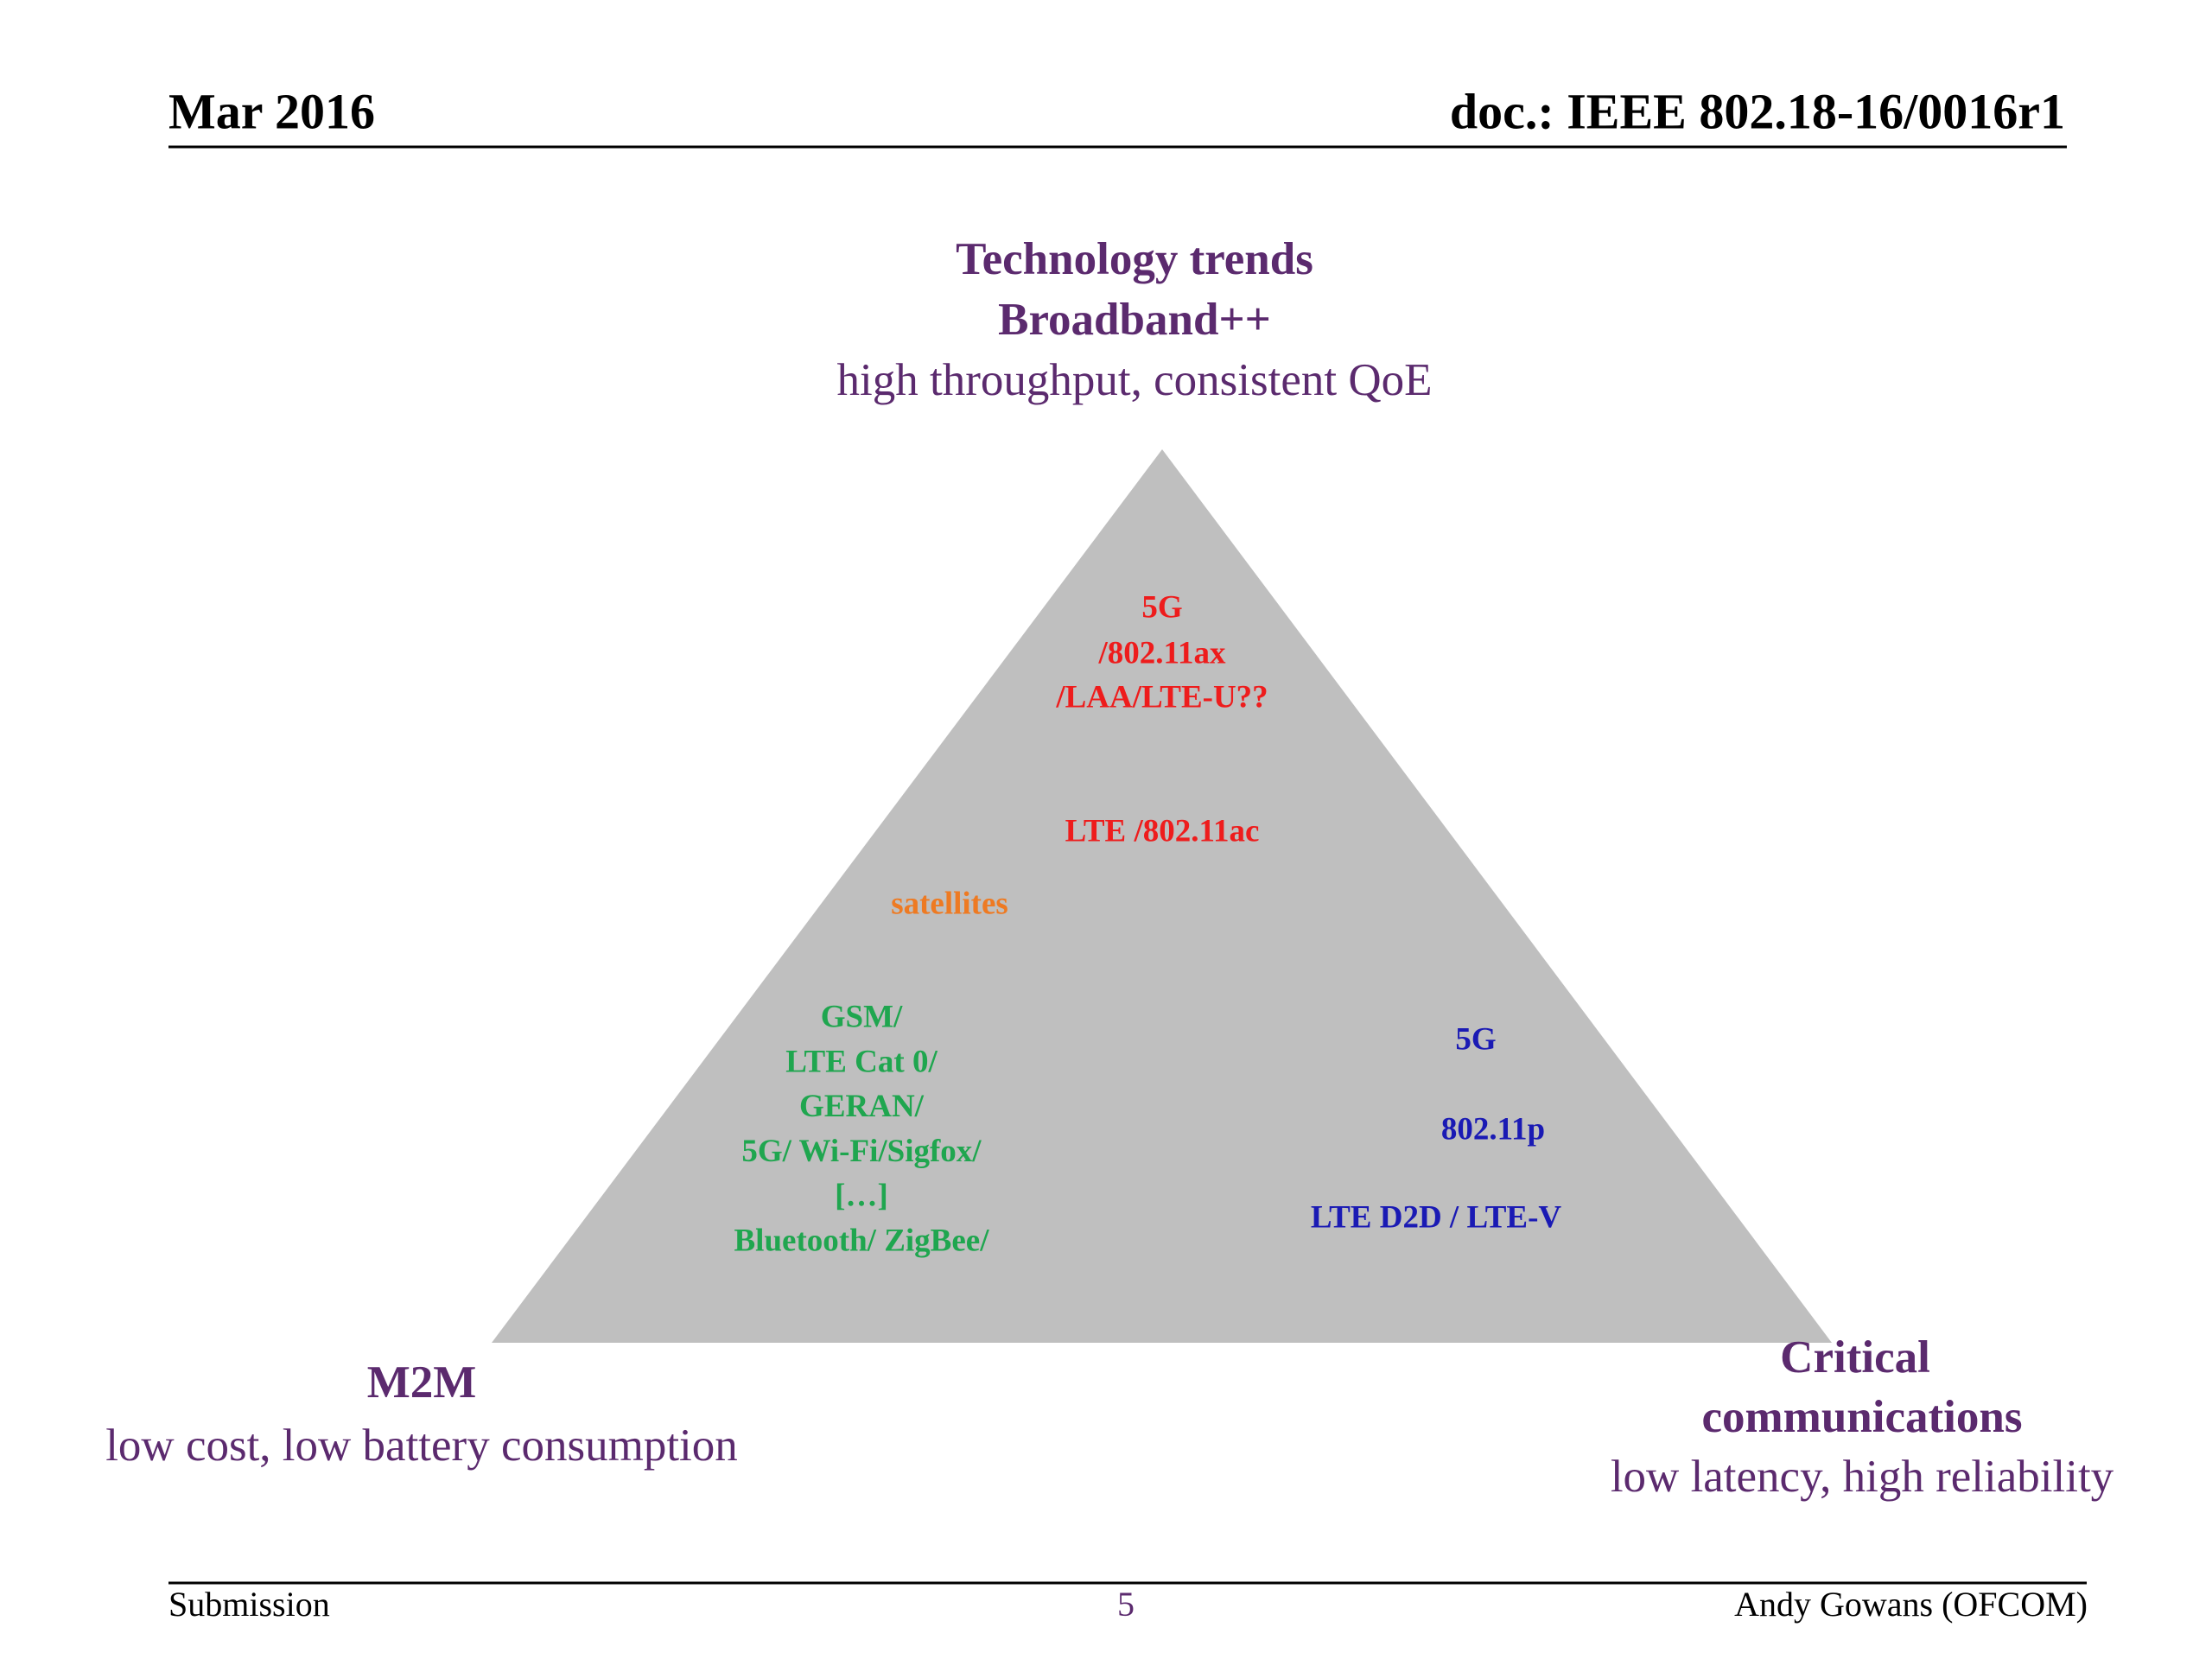  What do you see at coordinates (1862, 1417) in the screenshot?
I see `right-title: communications` at bounding box center [1862, 1417].